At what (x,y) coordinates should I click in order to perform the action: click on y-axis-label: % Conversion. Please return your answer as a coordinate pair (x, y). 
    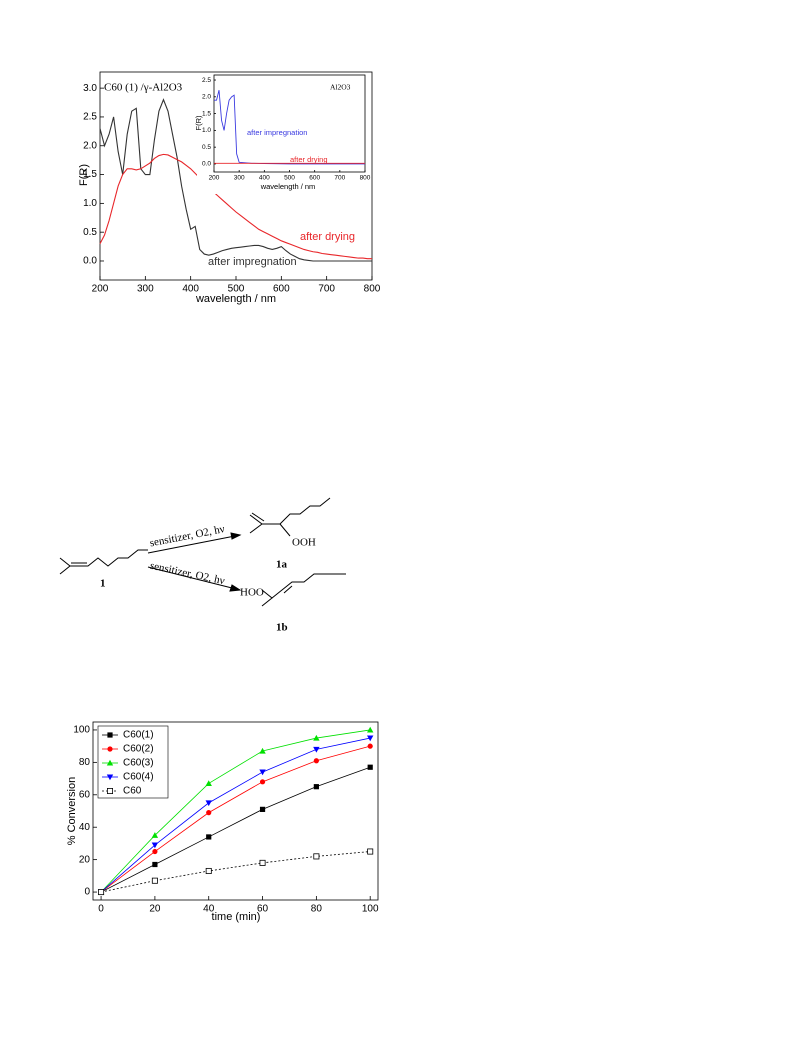
    Looking at the image, I should click on (72, 811).